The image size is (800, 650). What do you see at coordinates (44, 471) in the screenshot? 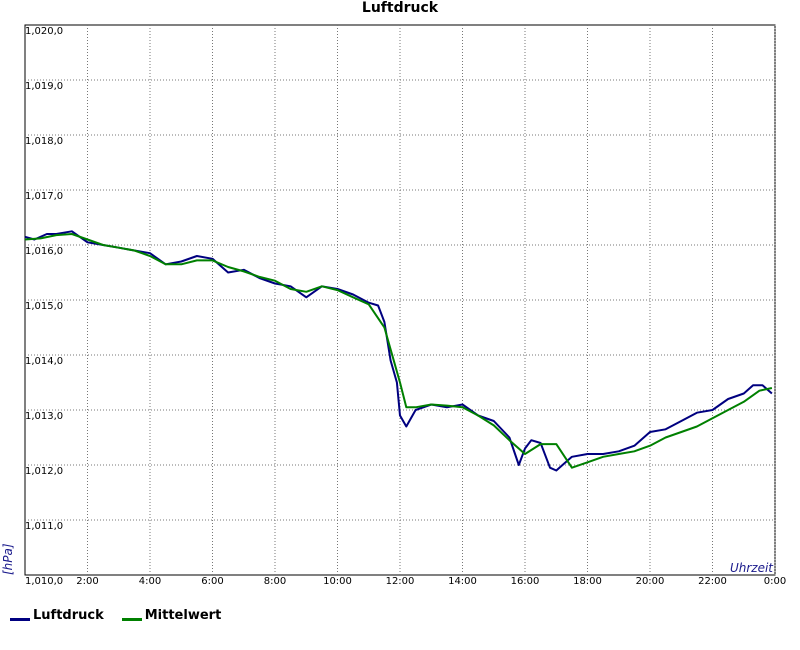
I see `y-tick-label: 1,012,0` at bounding box center [44, 471].